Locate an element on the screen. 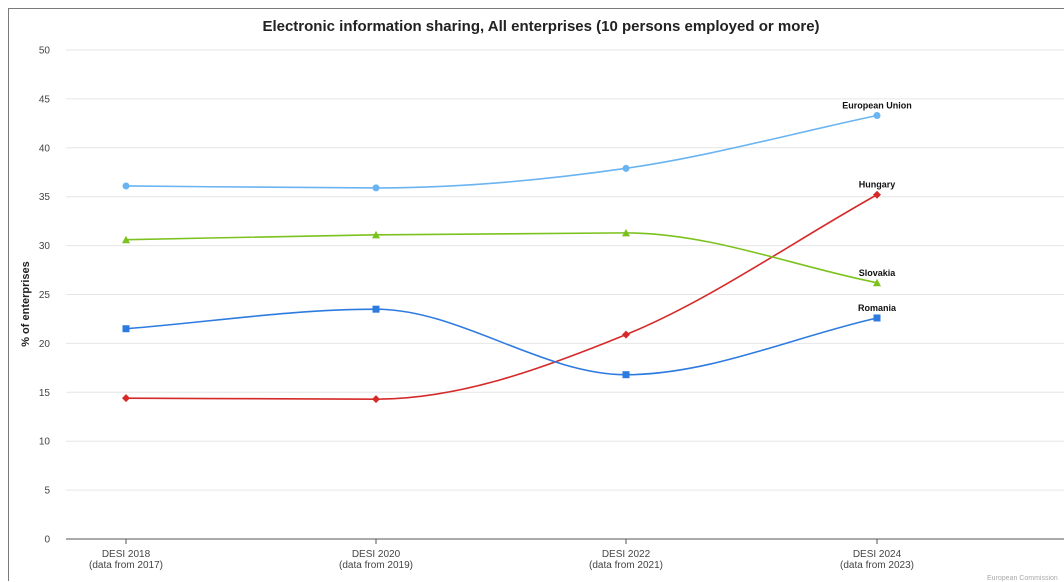 The image size is (1064, 582). x-tick-label: DESI 2018 is located at coordinates (126, 554).